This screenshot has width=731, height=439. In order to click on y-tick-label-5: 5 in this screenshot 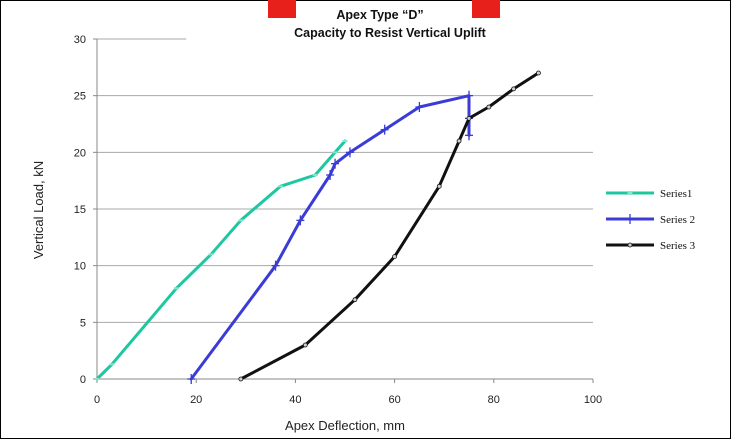, I will do `click(83, 323)`.